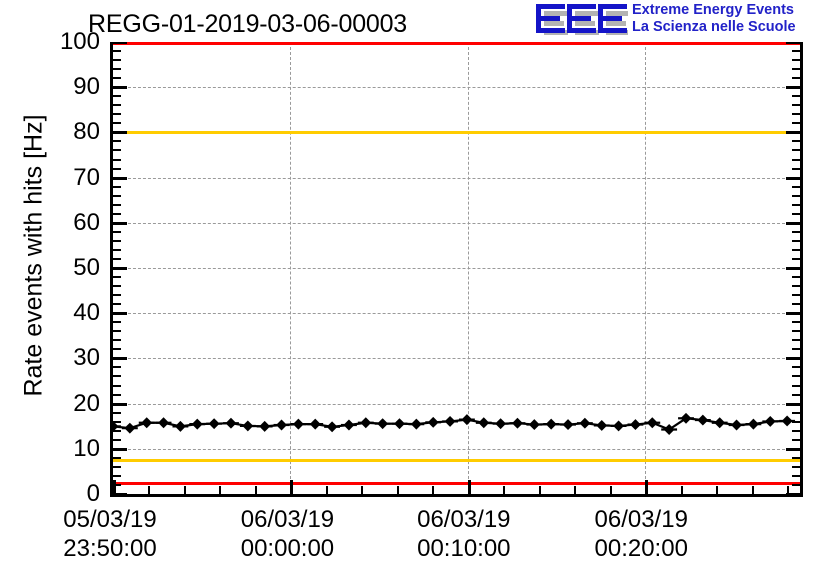 The height and width of the screenshot is (572, 836). I want to click on x-tick-label: 06/03/19 00:20:00, so click(641, 534).